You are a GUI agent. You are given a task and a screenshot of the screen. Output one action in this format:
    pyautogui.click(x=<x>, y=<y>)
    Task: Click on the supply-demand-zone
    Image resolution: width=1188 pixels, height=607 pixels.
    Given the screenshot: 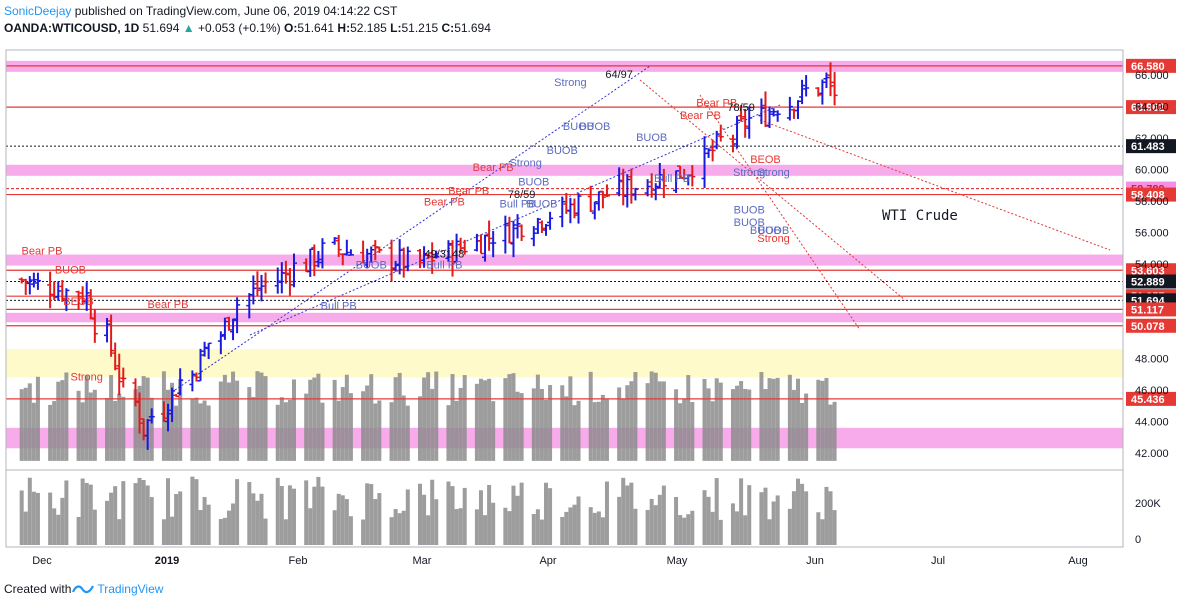 What is the action you would take?
    pyautogui.click(x=564, y=317)
    